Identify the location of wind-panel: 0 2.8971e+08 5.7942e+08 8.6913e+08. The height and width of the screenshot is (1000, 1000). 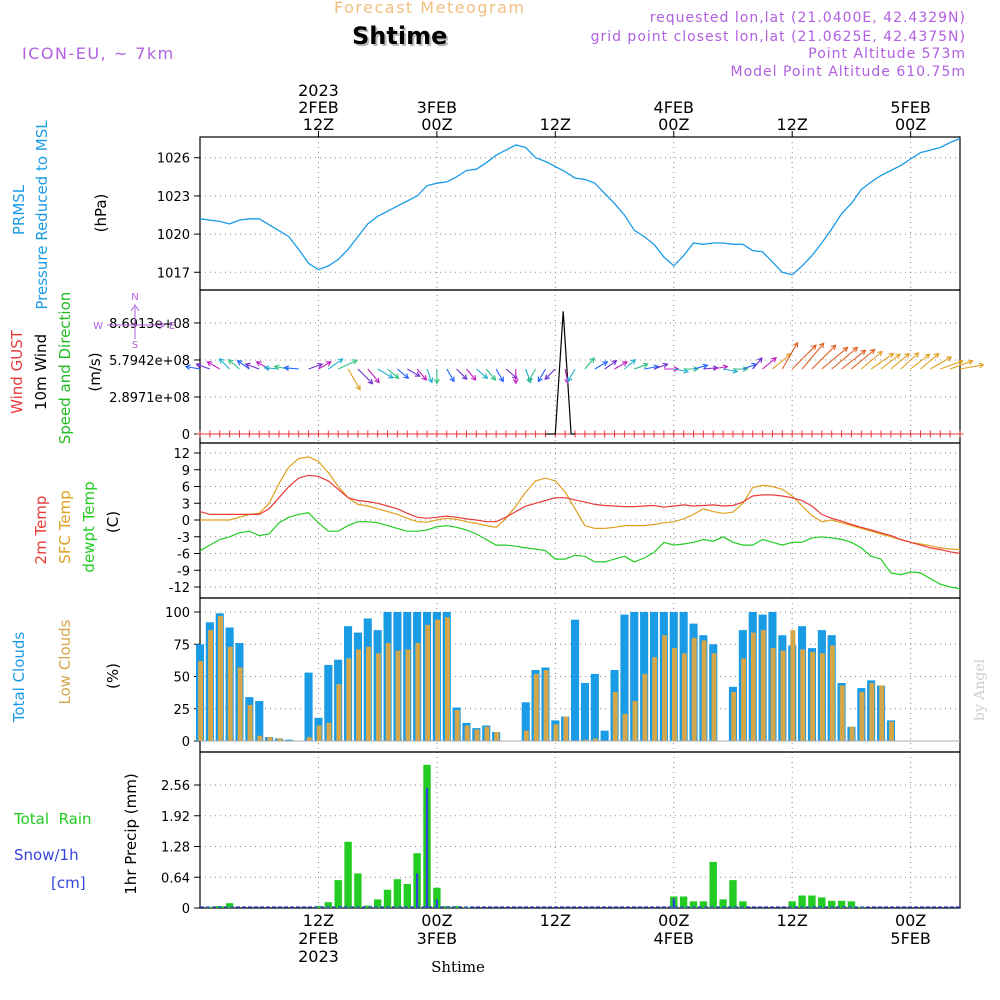
(547, 366).